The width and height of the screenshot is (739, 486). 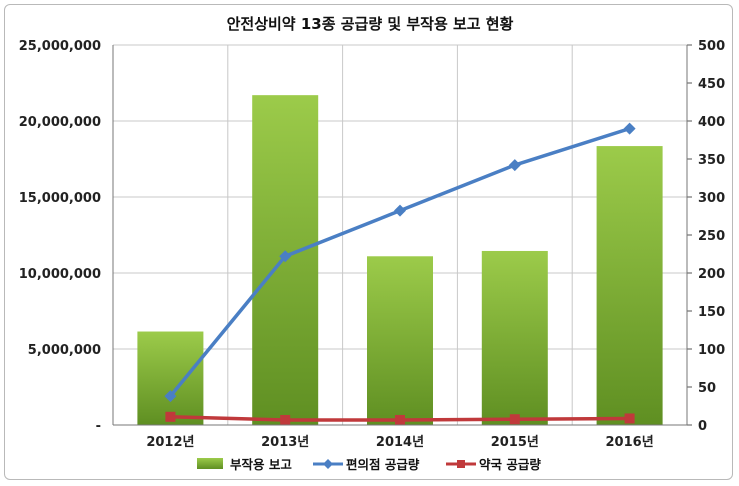 What do you see at coordinates (711, 236) in the screenshot?
I see `y-right-tick-label: 250` at bounding box center [711, 236].